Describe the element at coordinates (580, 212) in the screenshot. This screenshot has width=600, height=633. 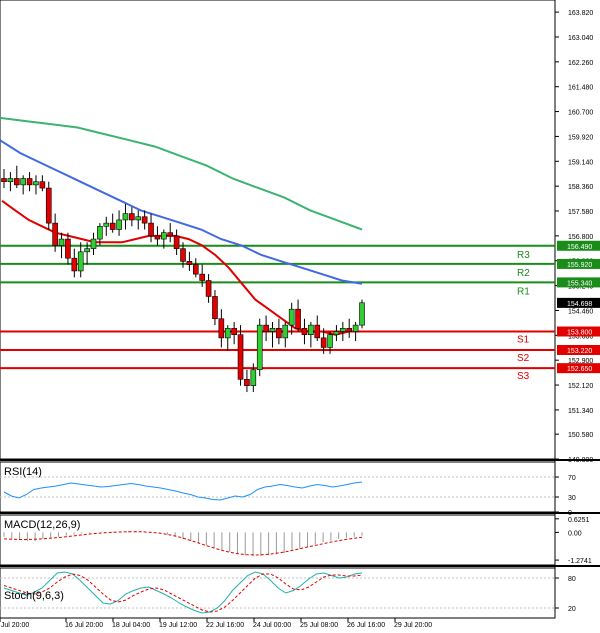
I see `price-tick-label: 157.580` at that location.